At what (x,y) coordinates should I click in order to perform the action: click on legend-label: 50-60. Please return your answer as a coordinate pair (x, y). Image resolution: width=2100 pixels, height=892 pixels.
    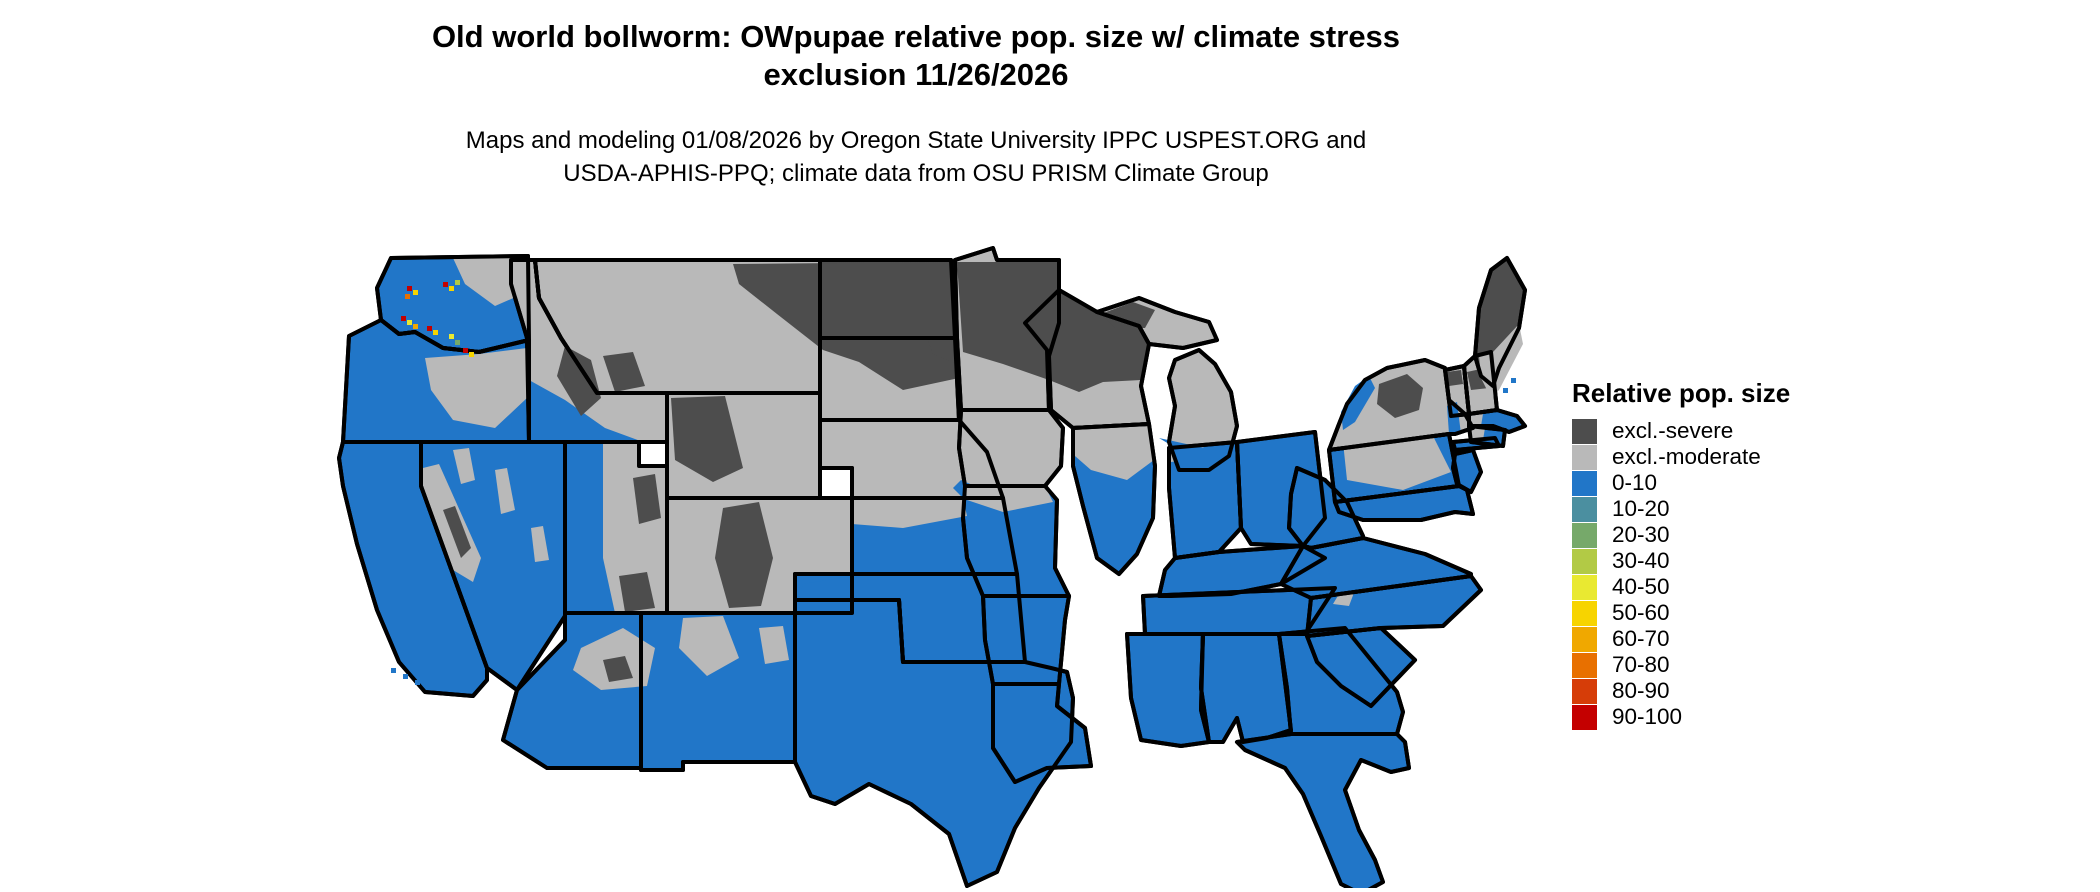
    Looking at the image, I should click on (1641, 612).